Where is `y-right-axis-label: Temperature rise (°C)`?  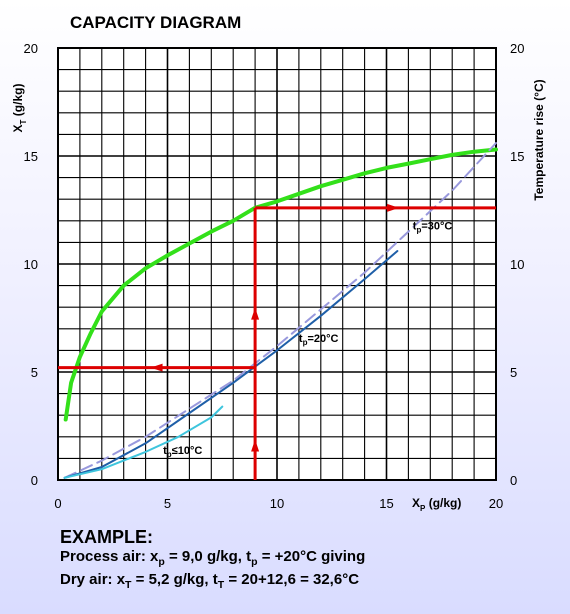
y-right-axis-label: Temperature rise (°C) is located at coordinates (539, 139).